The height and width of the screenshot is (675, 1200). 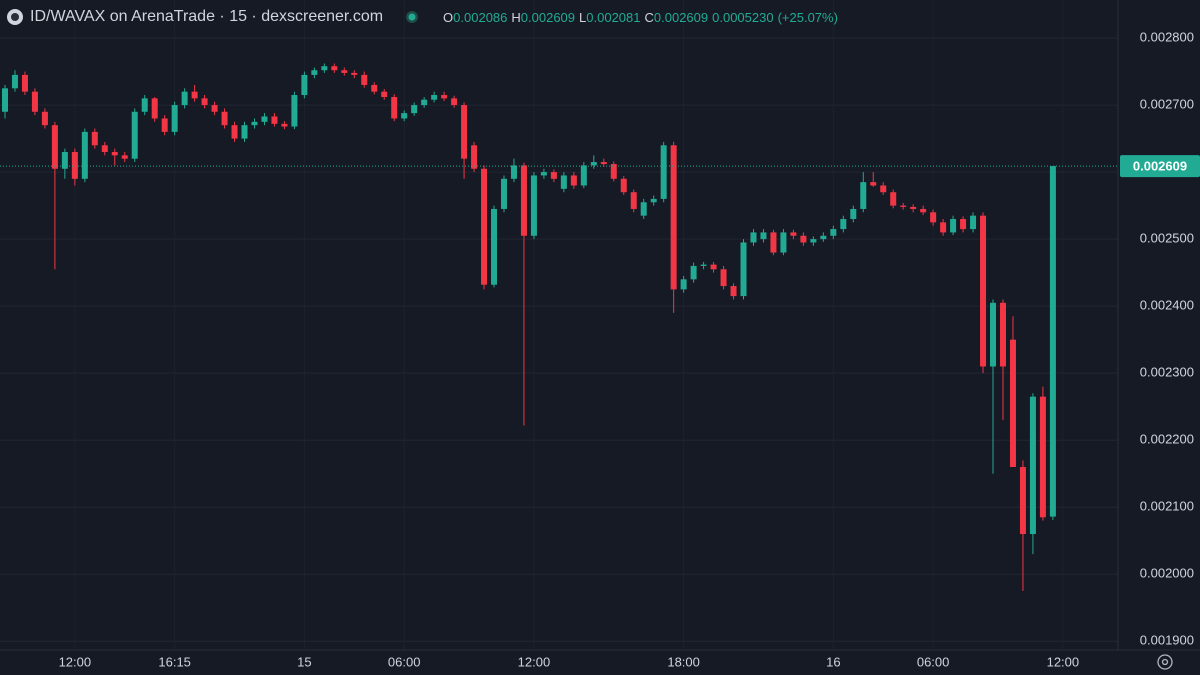 What do you see at coordinates (649, 17) in the screenshot?
I see `ohlc-key: C` at bounding box center [649, 17].